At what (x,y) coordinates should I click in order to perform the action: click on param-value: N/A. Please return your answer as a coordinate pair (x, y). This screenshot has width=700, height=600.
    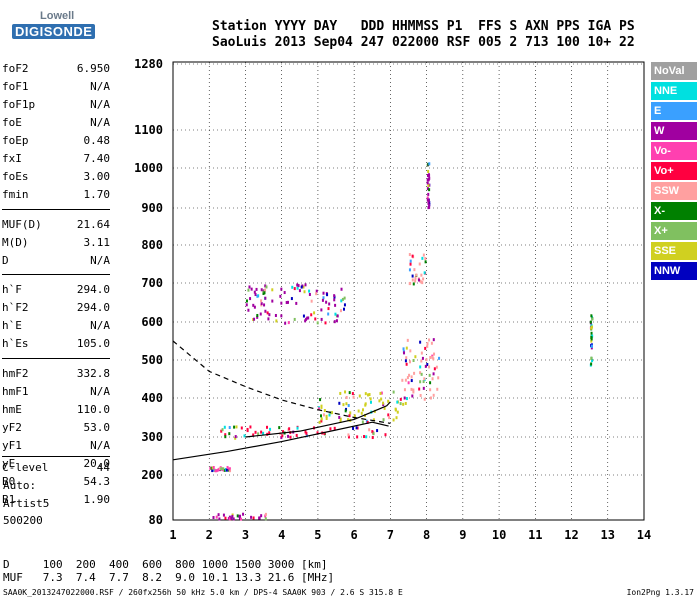
    Looking at the image, I should click on (100, 260).